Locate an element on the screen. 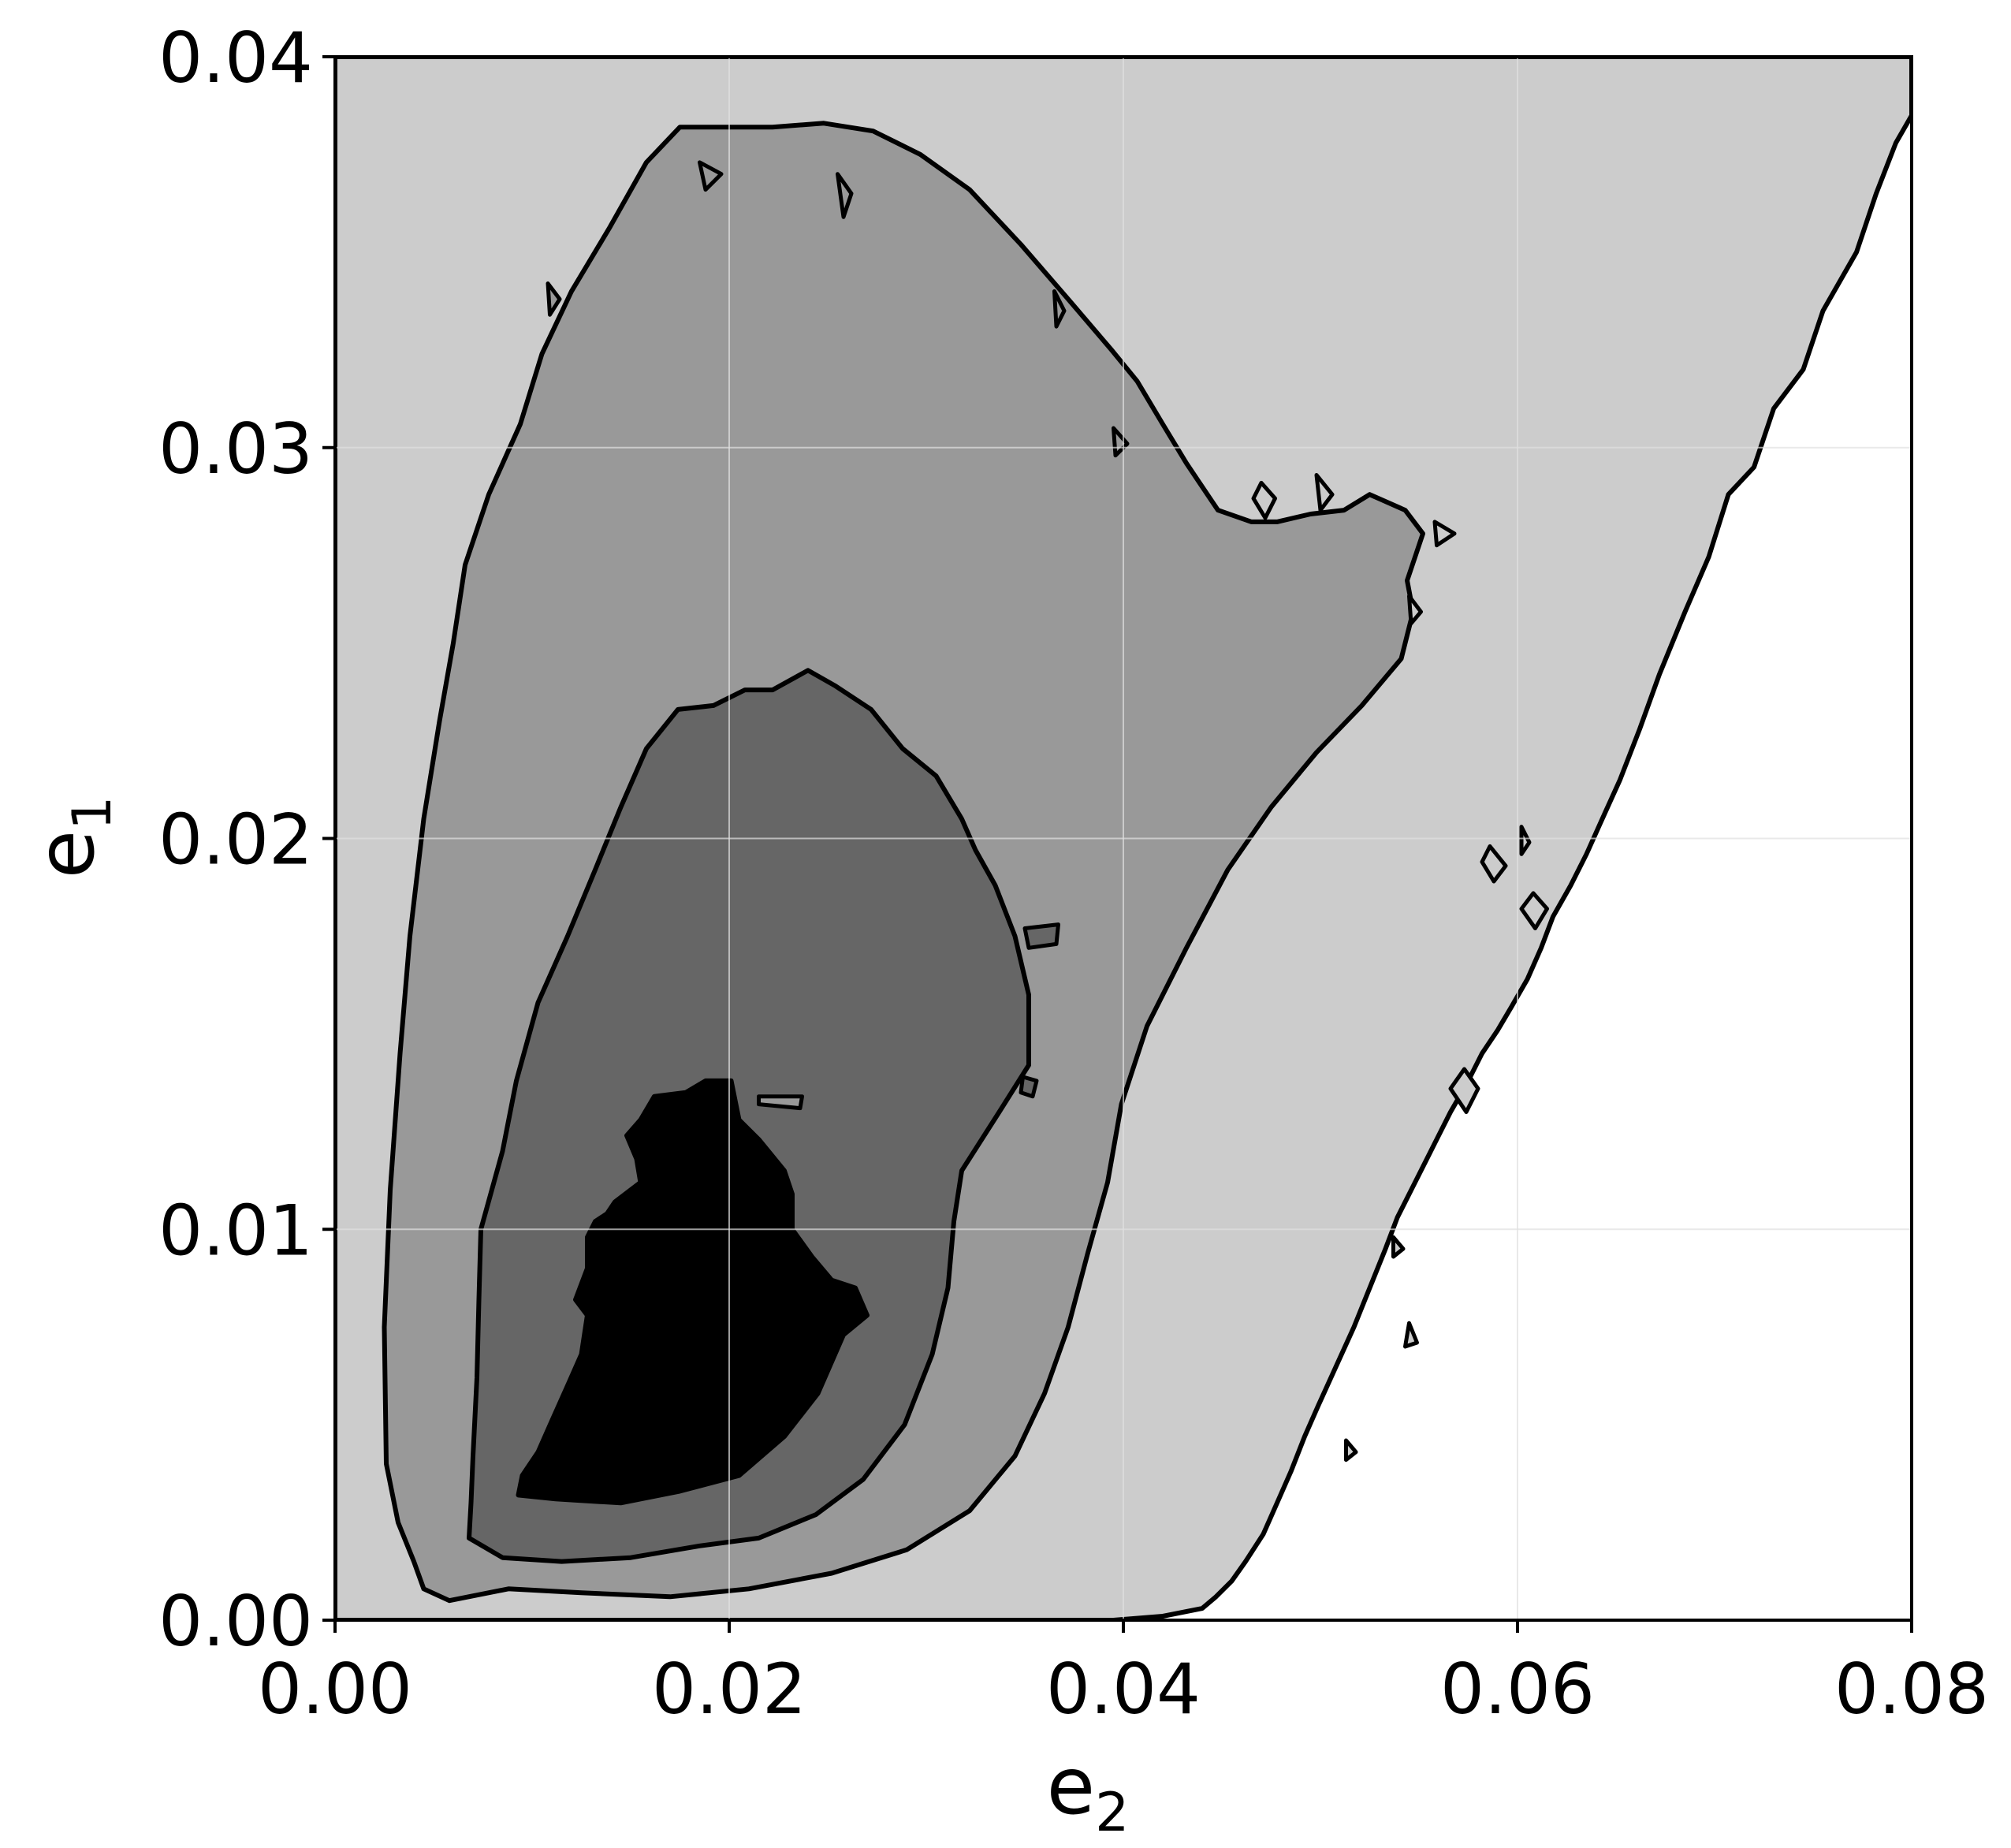 The height and width of the screenshot is (1848, 2011). x-tick-label-0: 0.00 is located at coordinates (335, 1689).